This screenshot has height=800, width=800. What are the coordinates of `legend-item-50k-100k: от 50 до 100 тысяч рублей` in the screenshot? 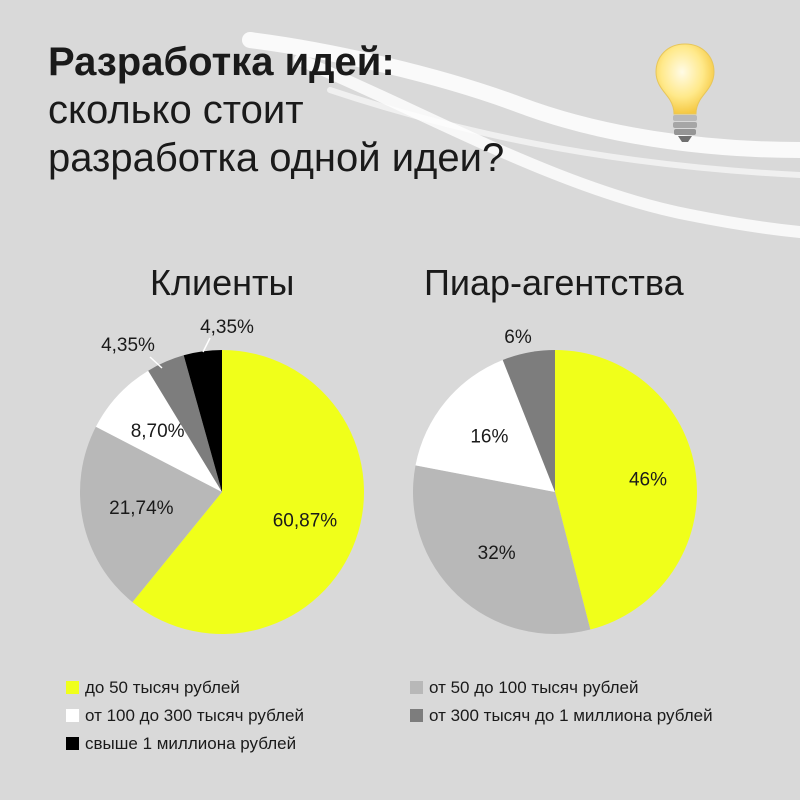 It's located at (524, 688).